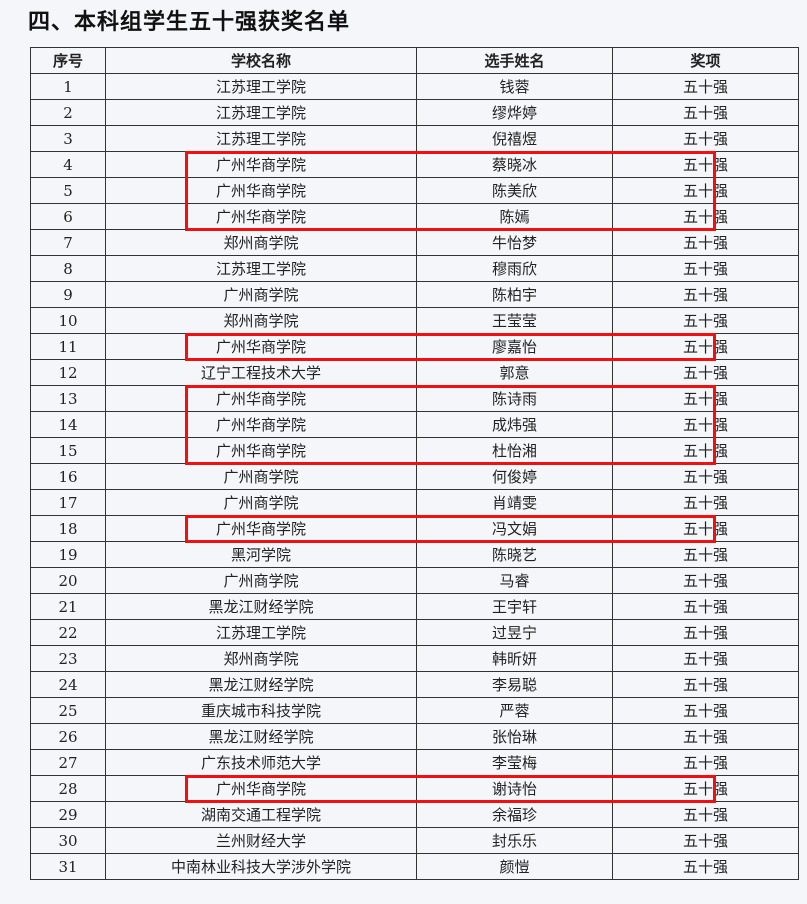 This screenshot has height=904, width=807. I want to click on table-row: 24 黑龙江财经学院 李易聪 五十强, so click(414, 684).